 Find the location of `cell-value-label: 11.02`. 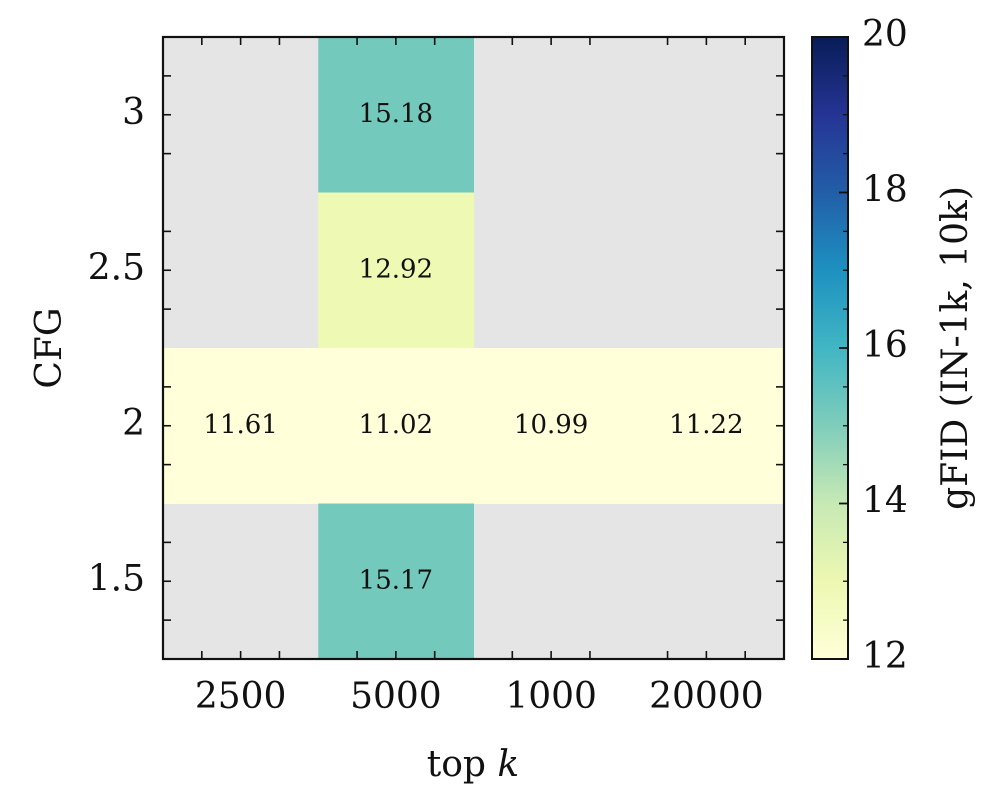

cell-value-label: 11.02 is located at coordinates (396, 425).